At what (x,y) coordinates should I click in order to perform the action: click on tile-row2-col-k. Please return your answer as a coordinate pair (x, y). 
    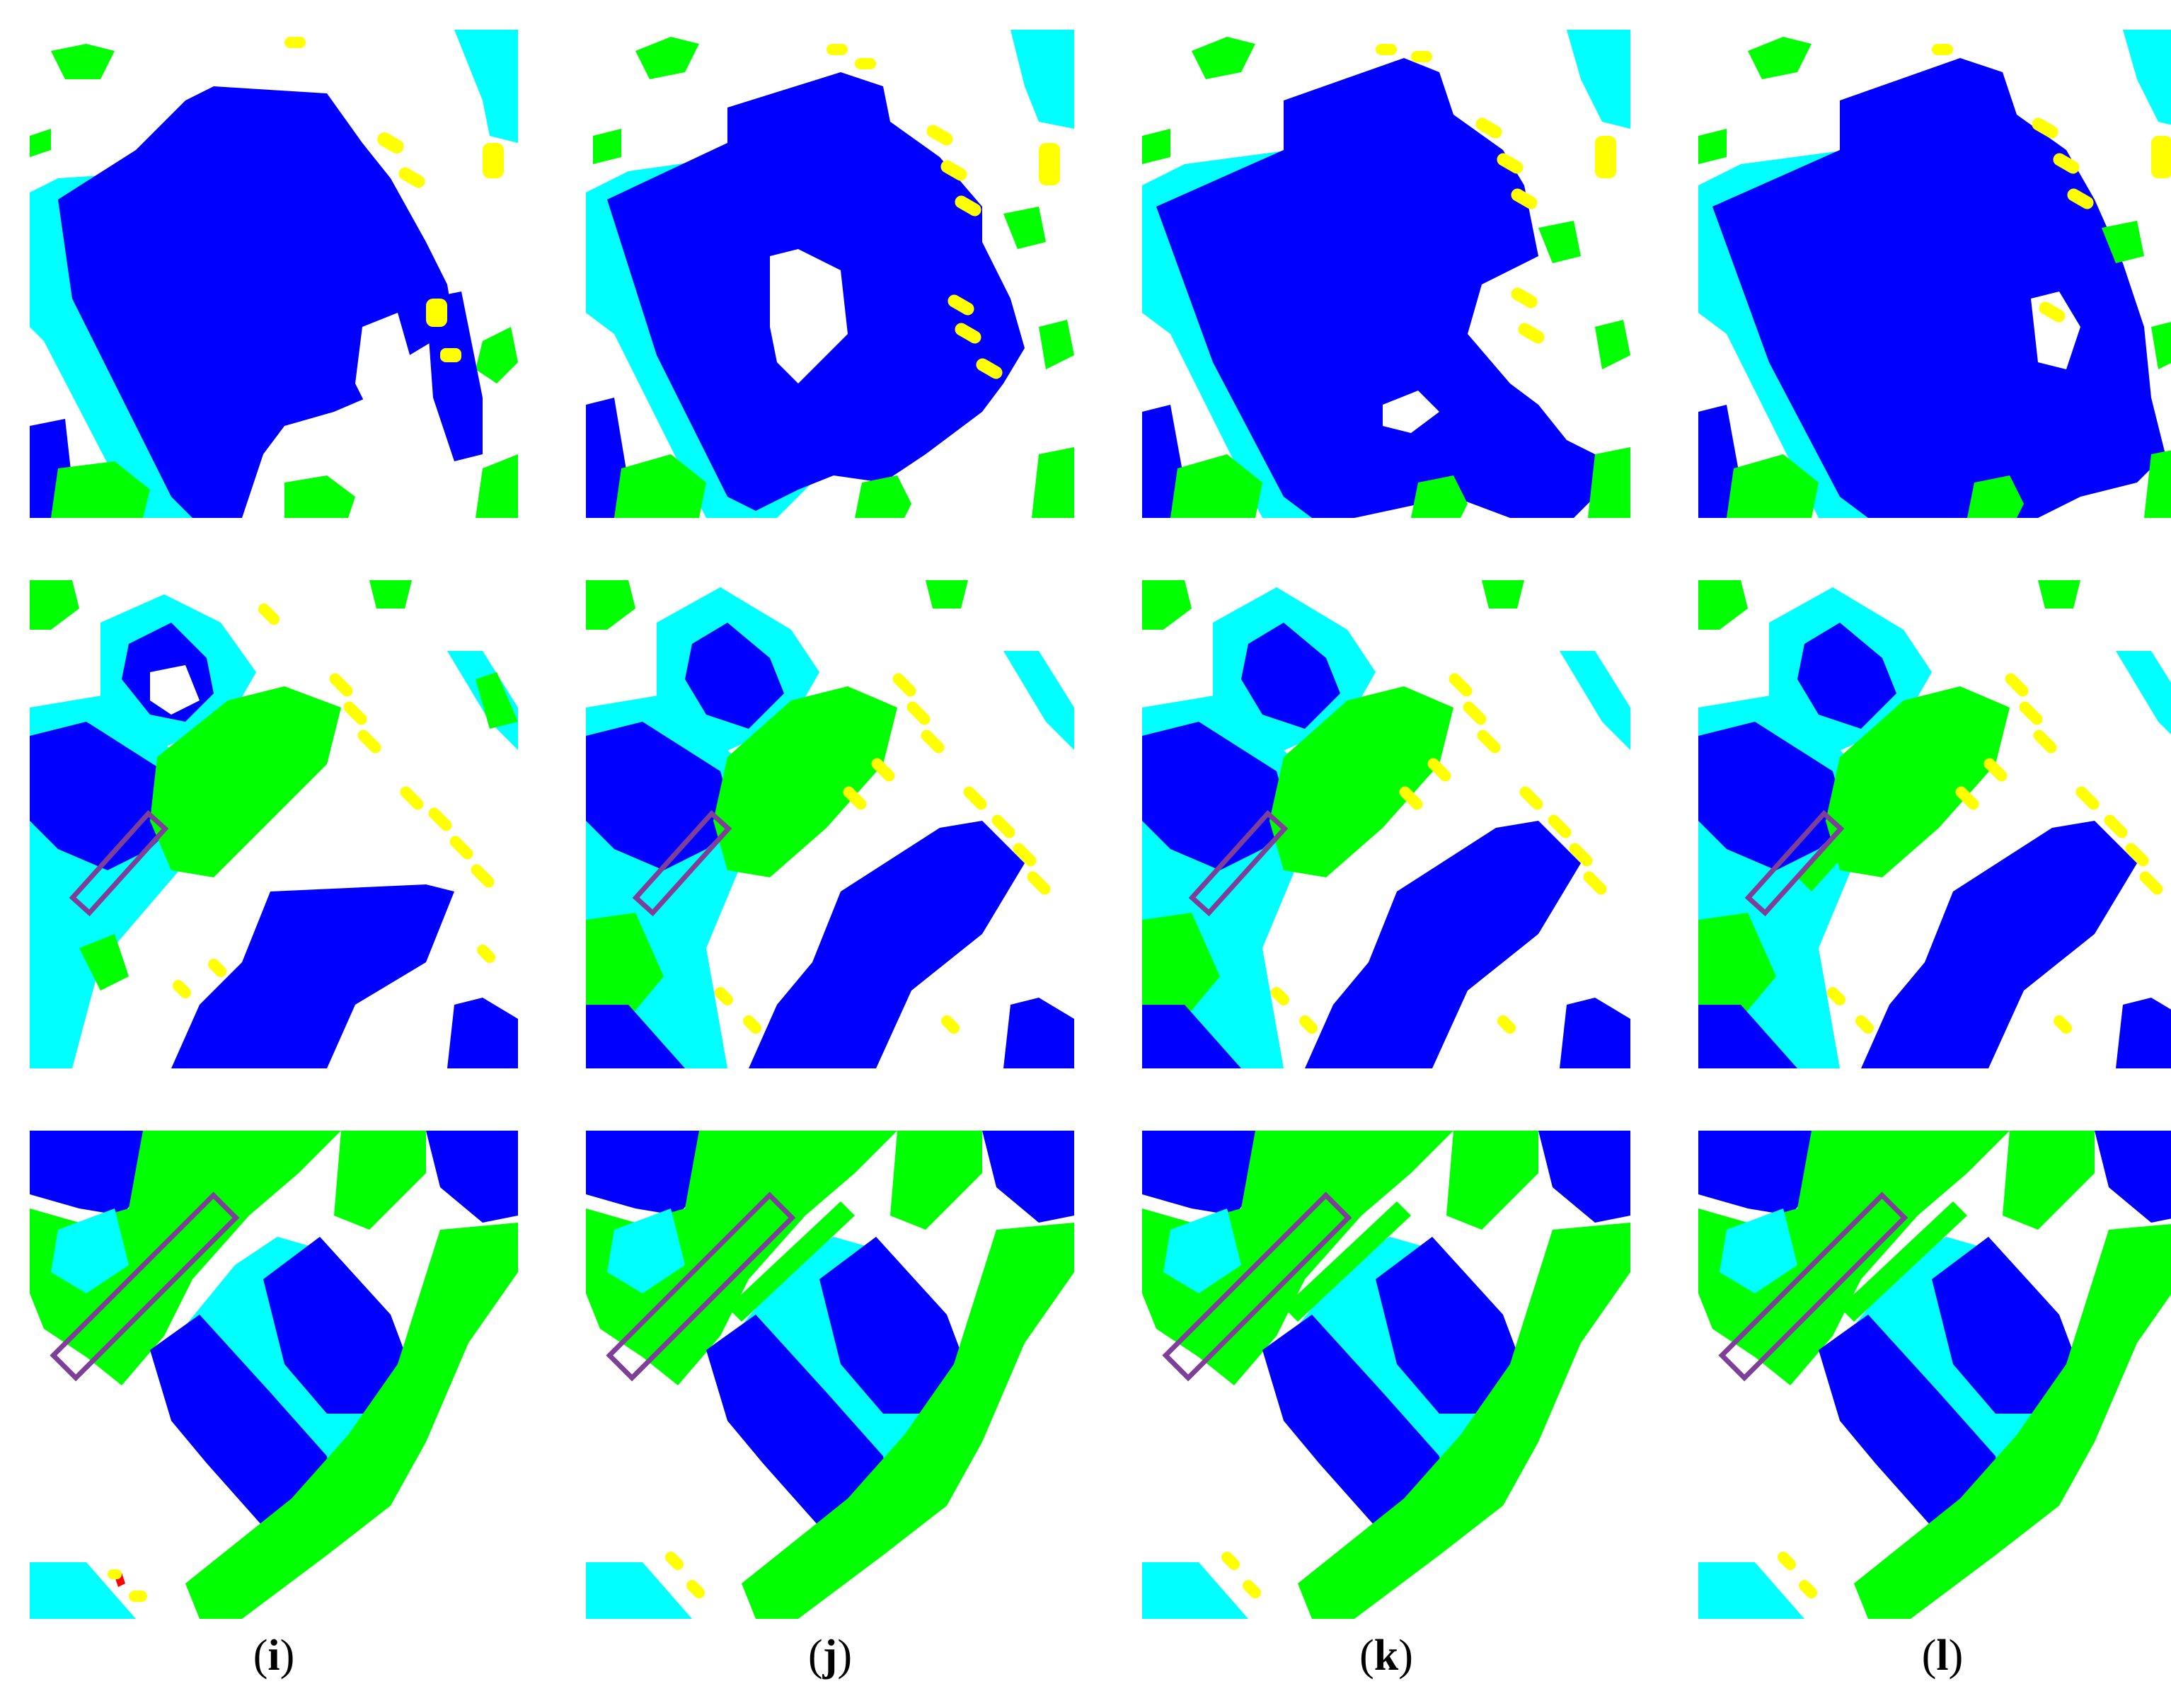
    Looking at the image, I should click on (1386, 824).